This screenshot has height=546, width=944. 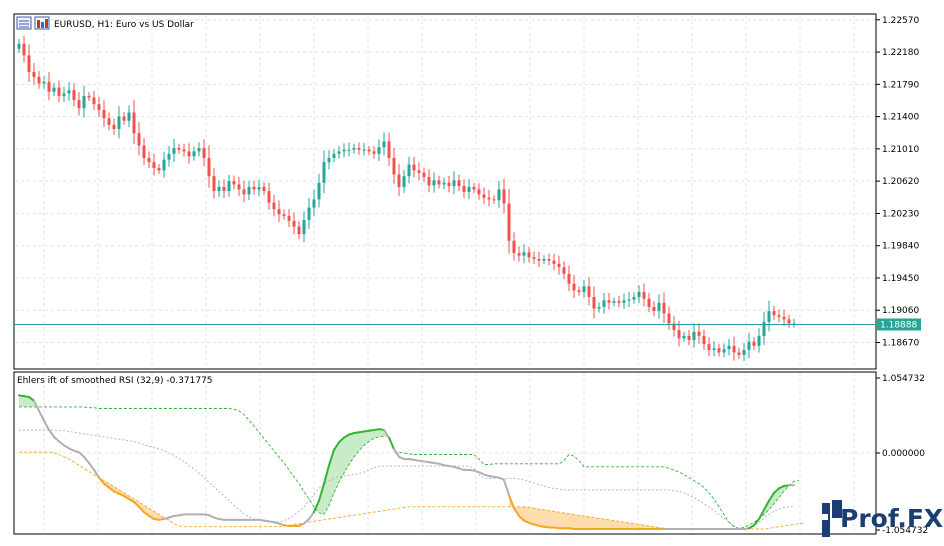 I want to click on chart-properties-icon, so click(x=24, y=23).